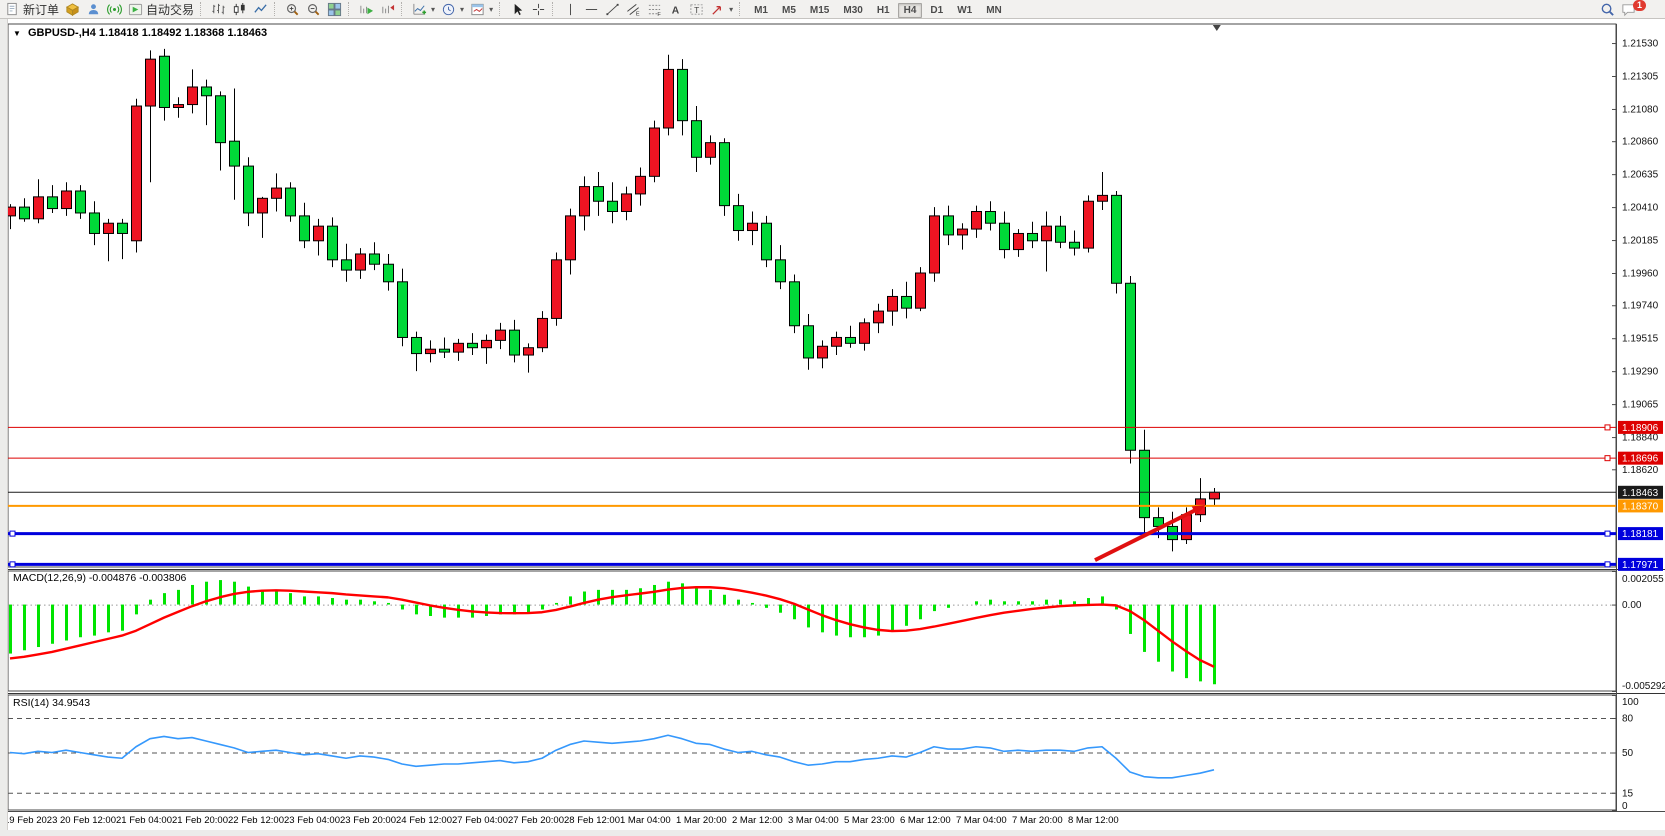 The height and width of the screenshot is (836, 1665). I want to click on window-left-edge, so click(4, 427).